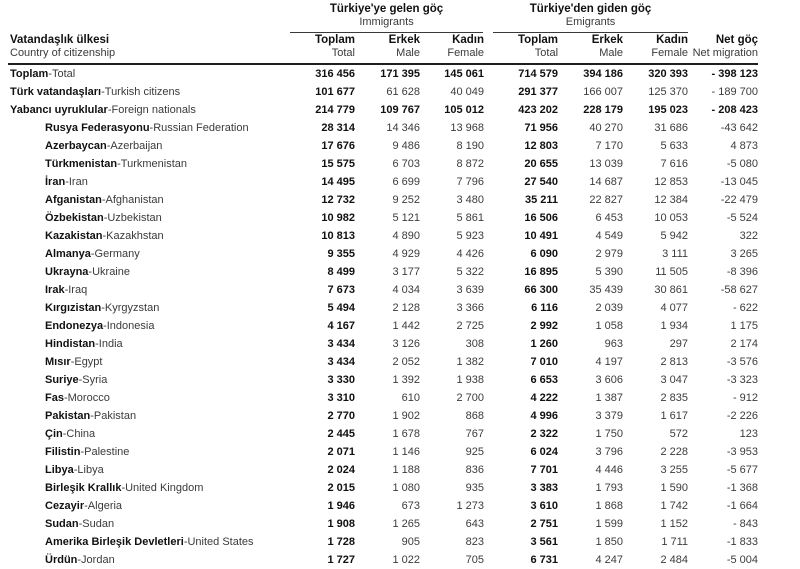  What do you see at coordinates (609, 470) in the screenshot?
I see `cell-emi-male: 4 446` at bounding box center [609, 470].